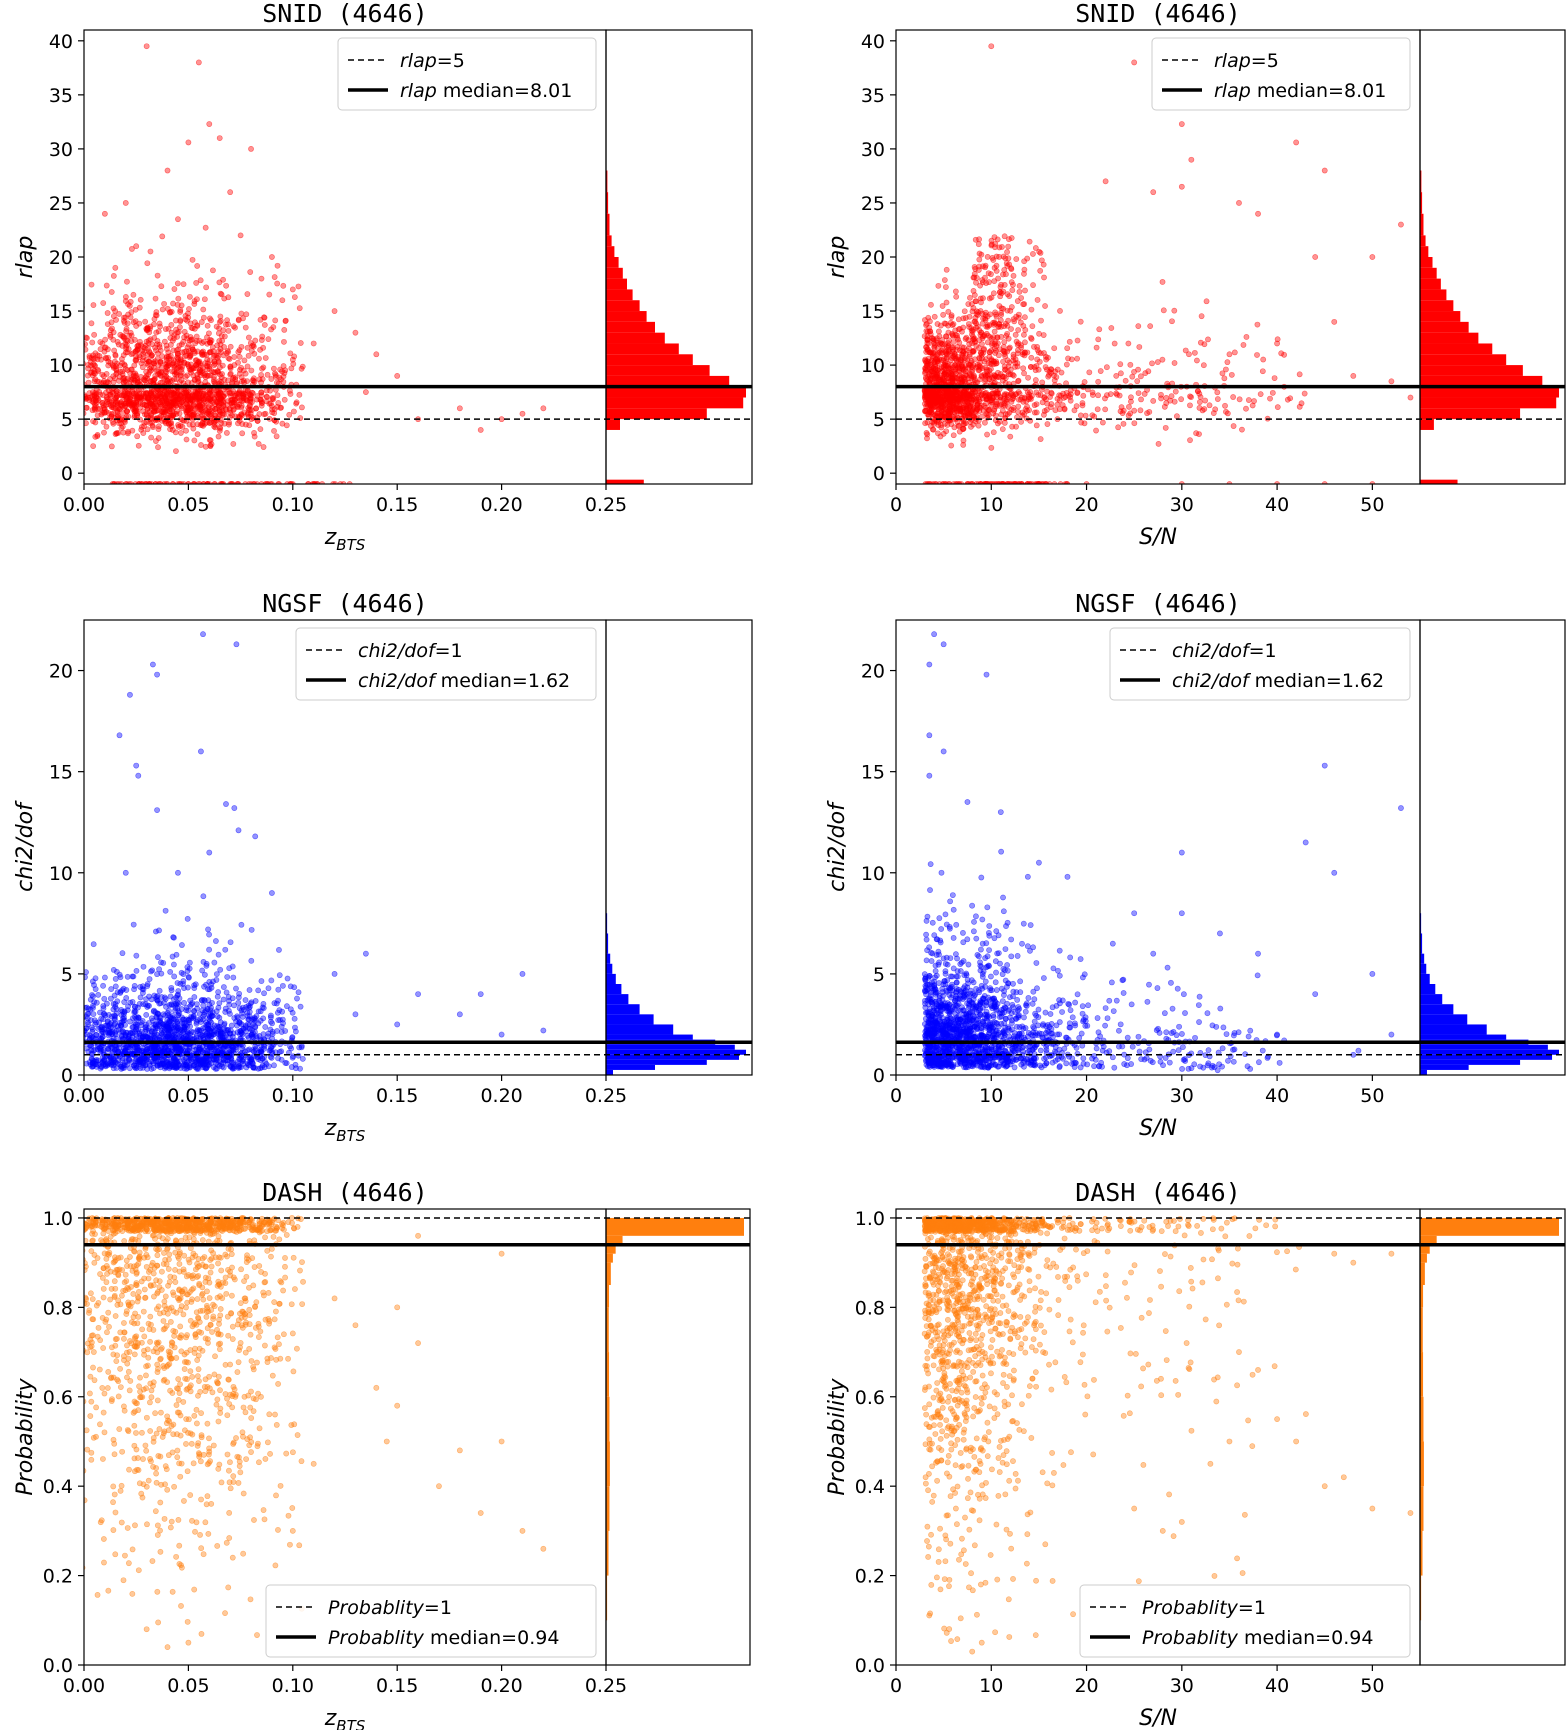  Describe the element at coordinates (1182, 505) in the screenshot. I see `x-tick-label: 30` at that location.